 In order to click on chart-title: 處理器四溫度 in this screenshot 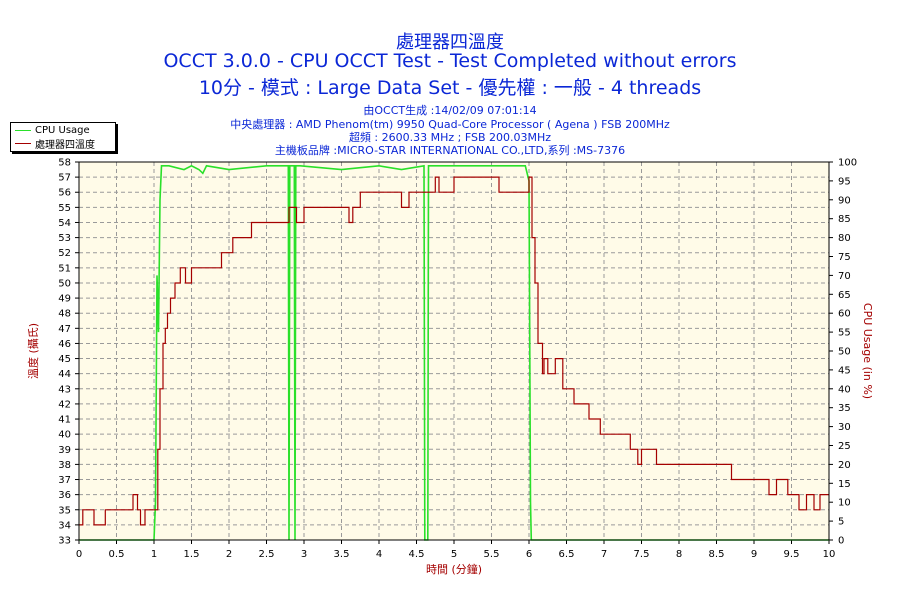, I will do `click(450, 42)`.